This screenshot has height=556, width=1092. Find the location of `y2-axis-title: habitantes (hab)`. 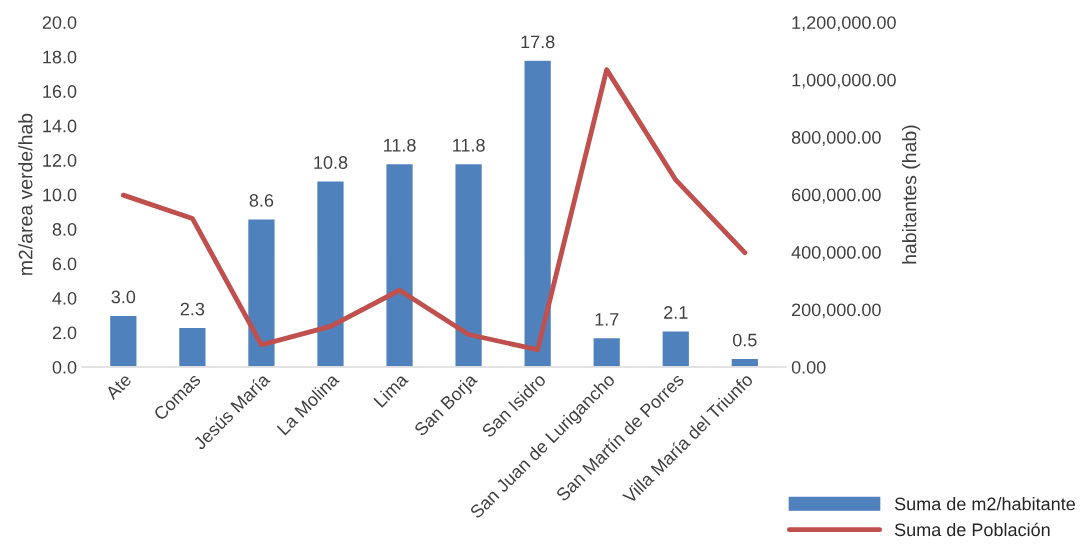

y2-axis-title: habitantes (hab) is located at coordinates (911, 194).